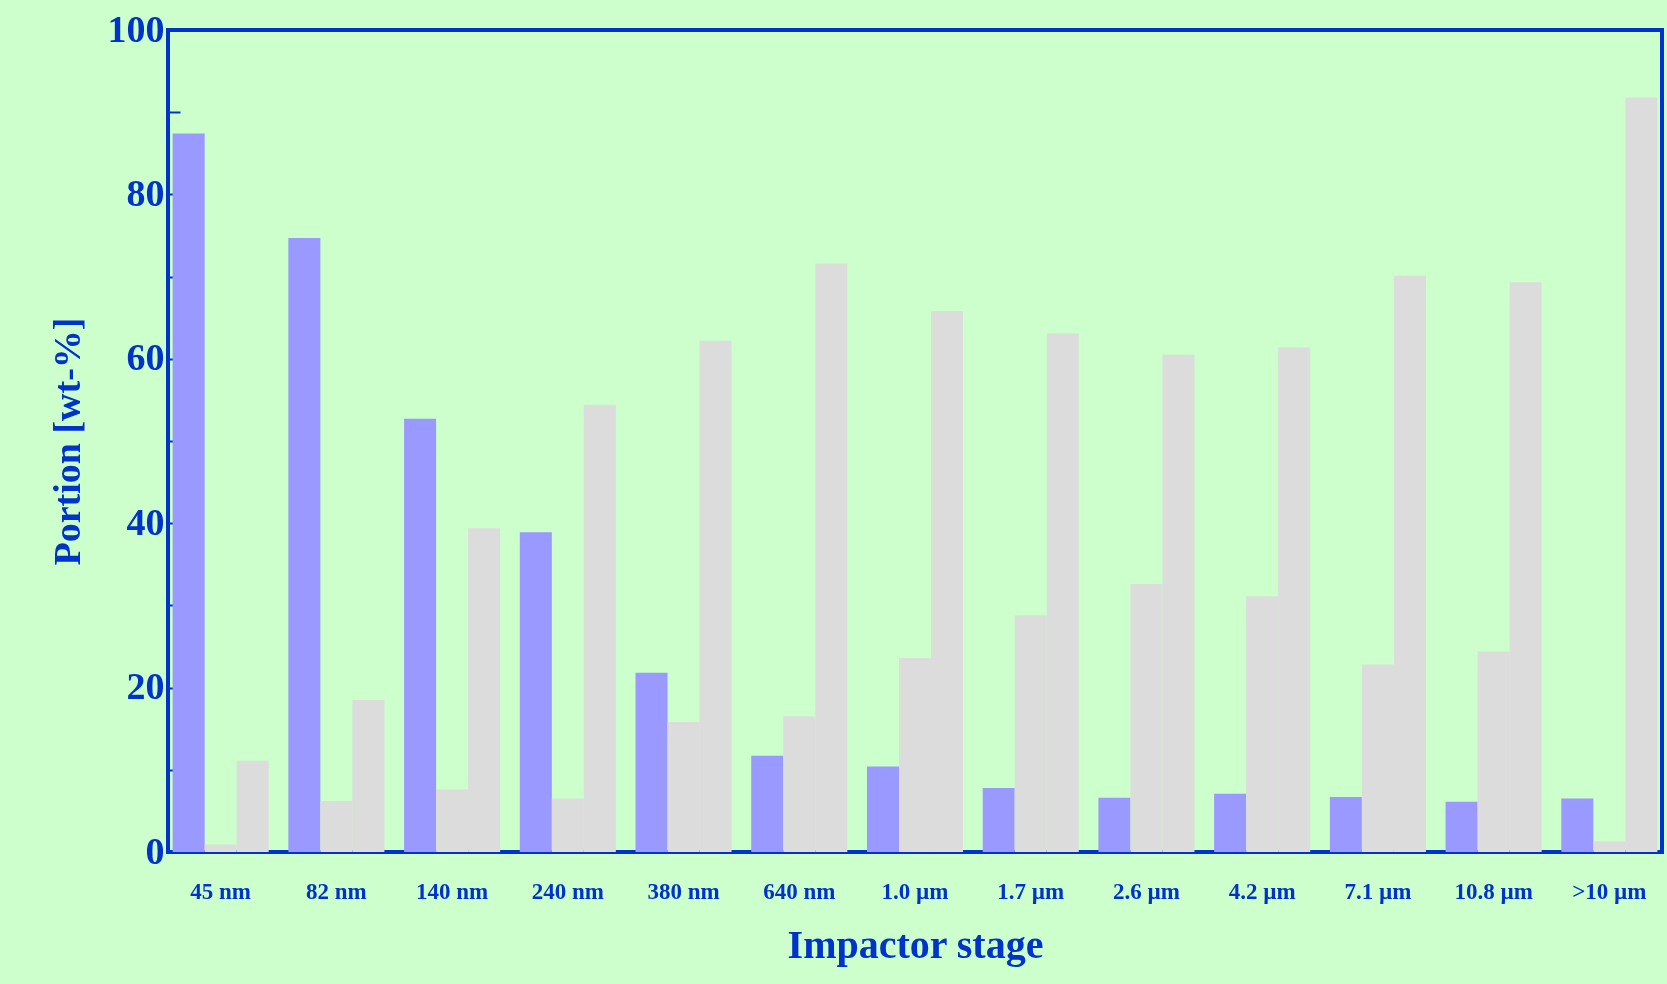 The image size is (1667, 984). Describe the element at coordinates (452, 891) in the screenshot. I see `x-tick-label: 140 nm` at that location.